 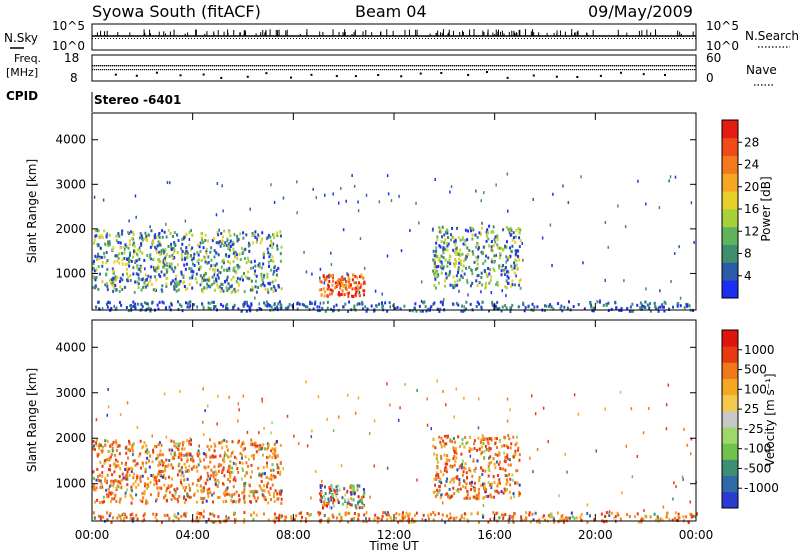 What do you see at coordinates (71, 58) in the screenshot?
I see `freq-left-tick-top: 18` at bounding box center [71, 58].